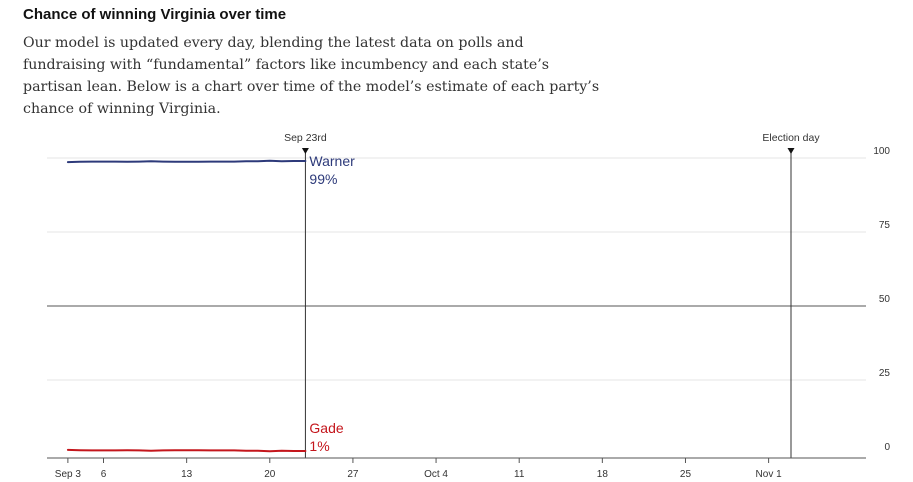  I want to click on x-tick-label-4: 27, so click(353, 474).